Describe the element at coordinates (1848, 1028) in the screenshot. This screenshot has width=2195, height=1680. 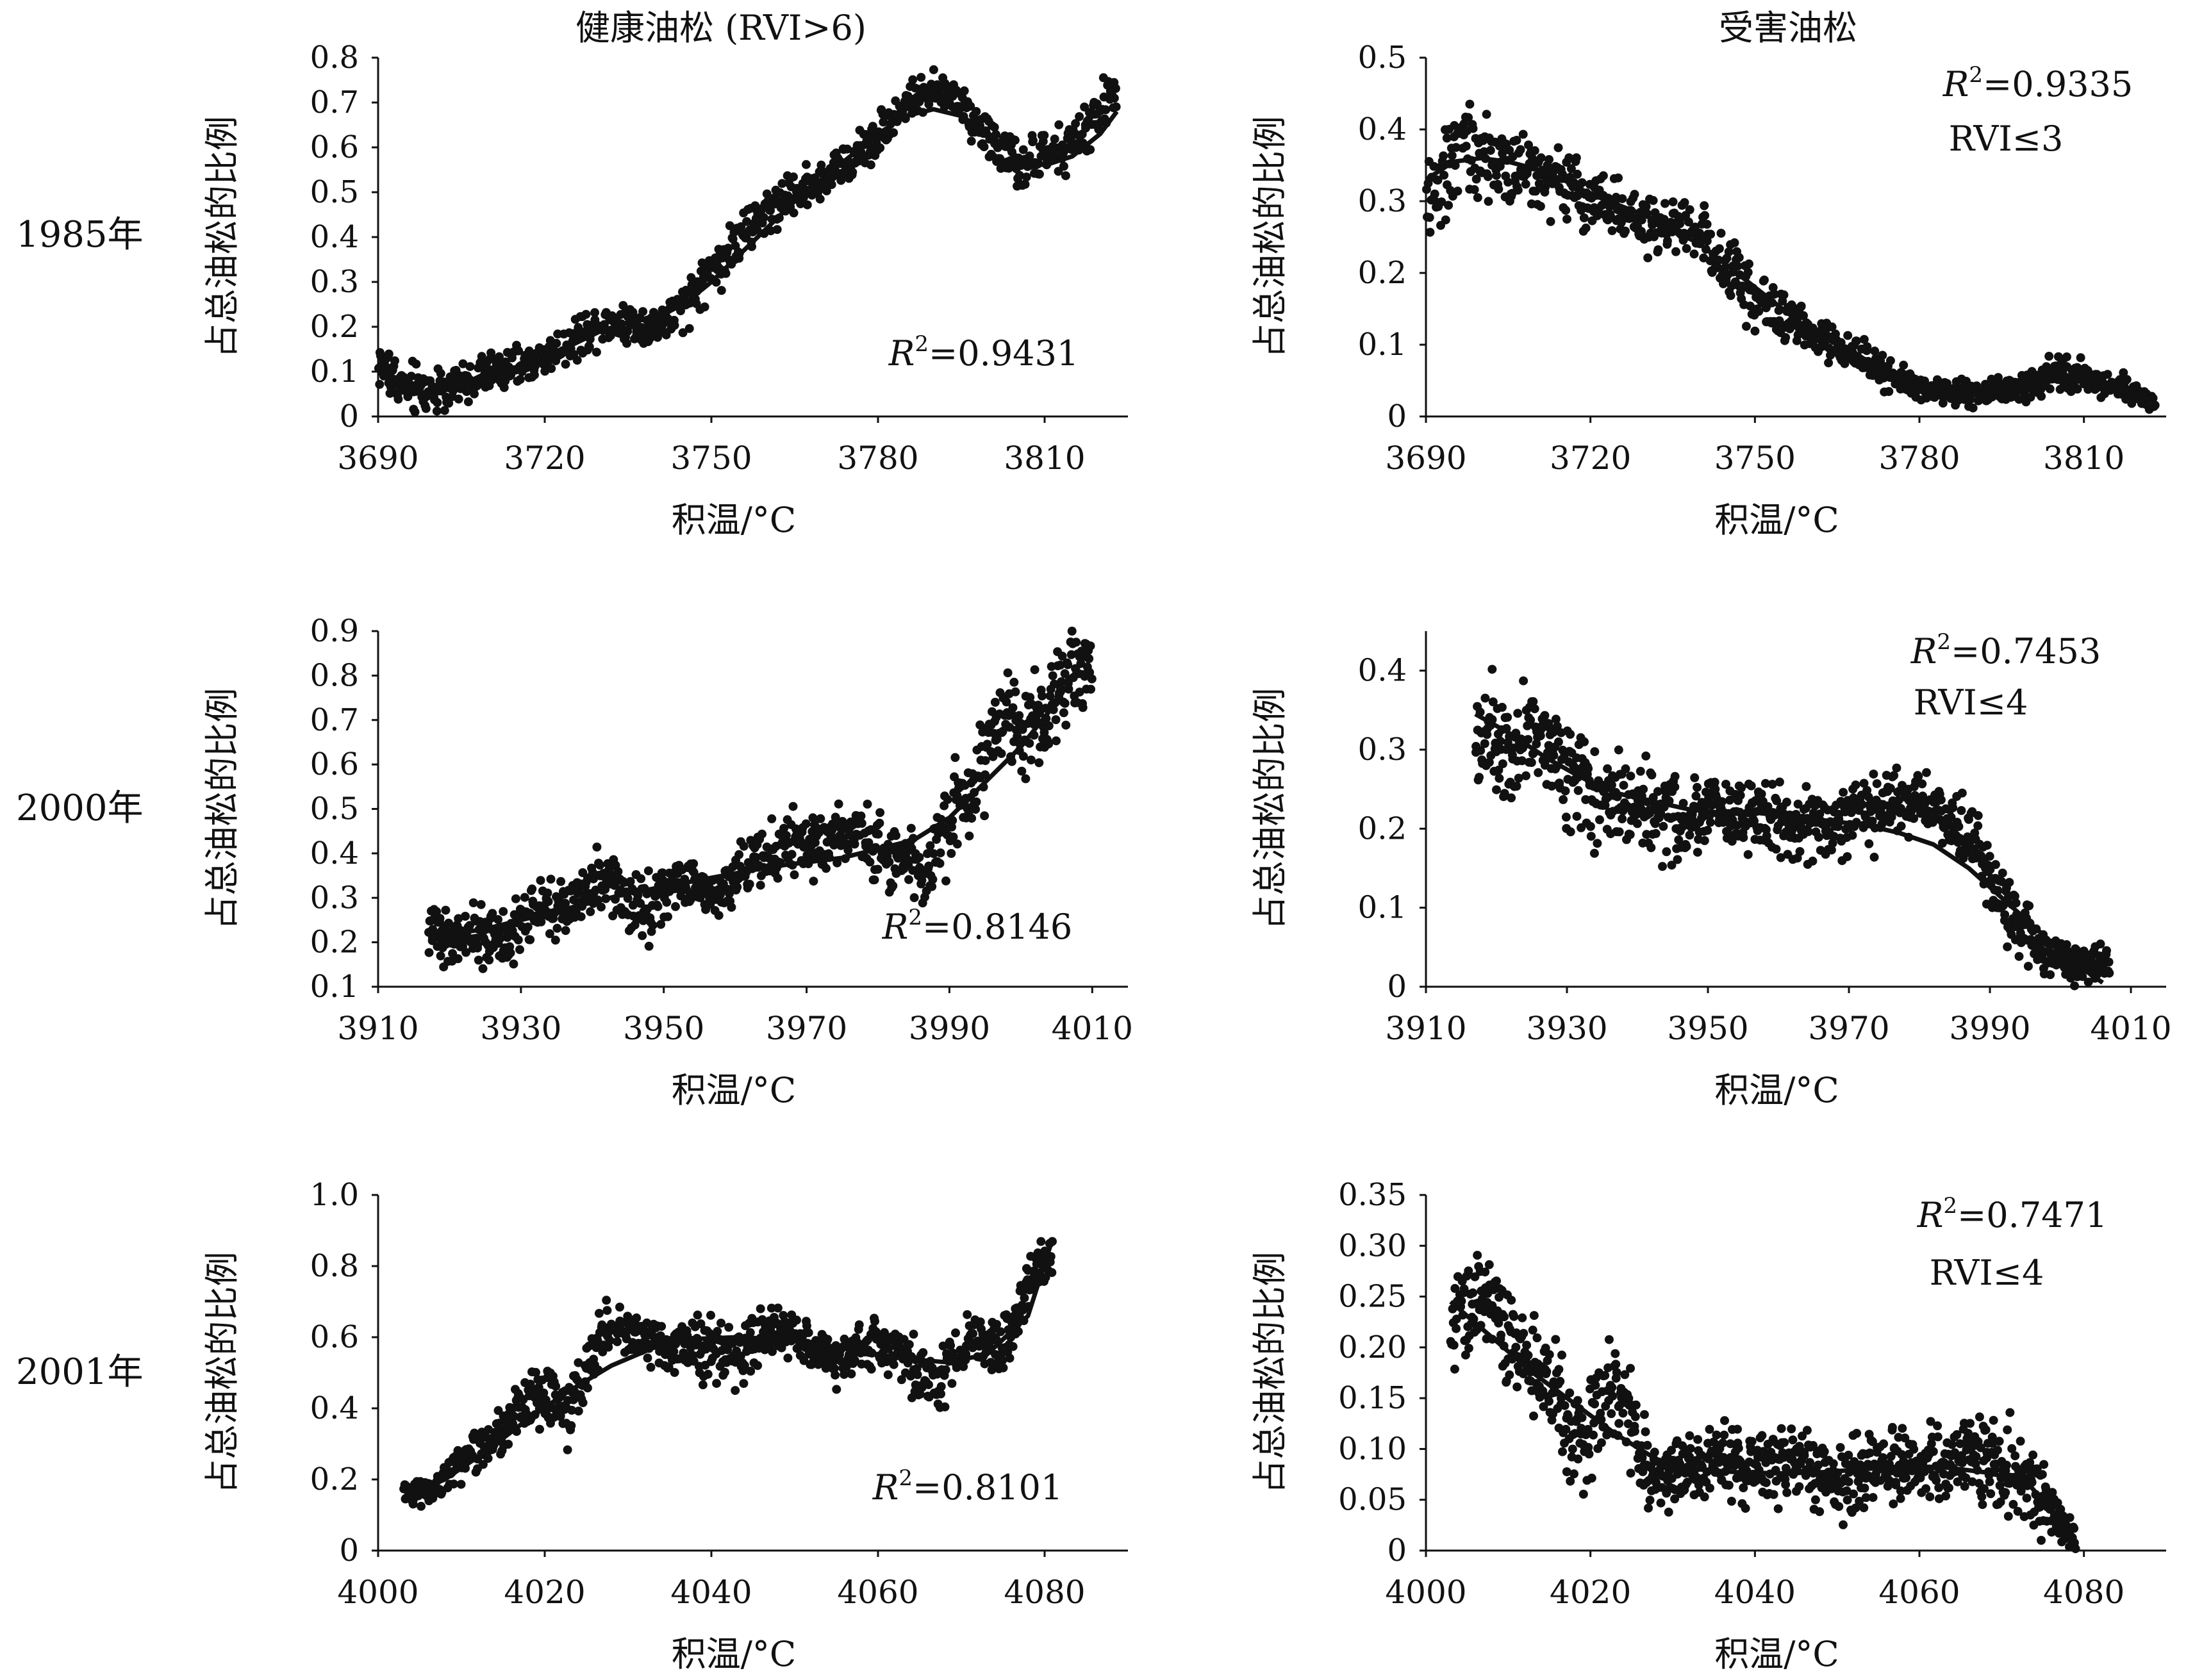
I see `x-tick-label: 3970` at that location.